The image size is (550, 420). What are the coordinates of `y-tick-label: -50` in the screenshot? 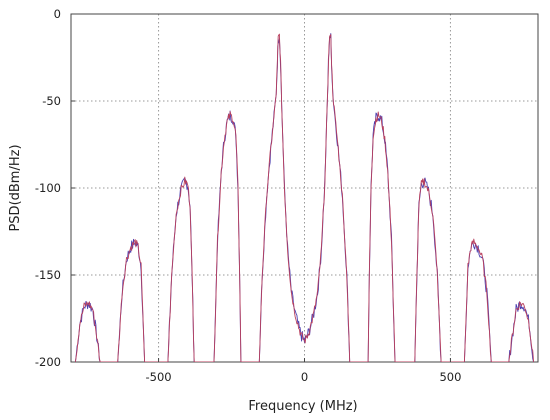 It's located at (51, 101).